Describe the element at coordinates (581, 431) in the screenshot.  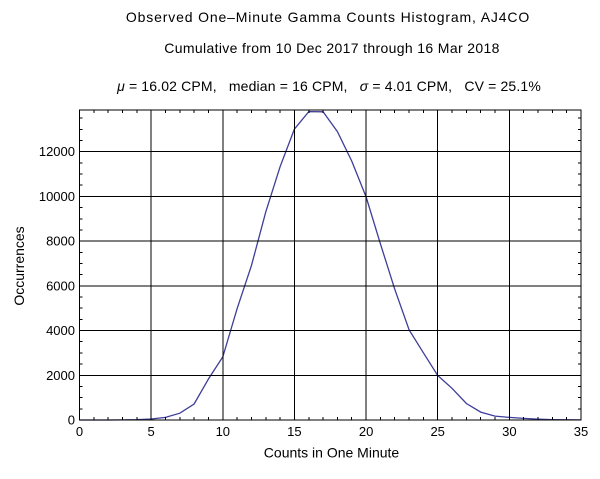
I see `svg-text: 35` at that location.